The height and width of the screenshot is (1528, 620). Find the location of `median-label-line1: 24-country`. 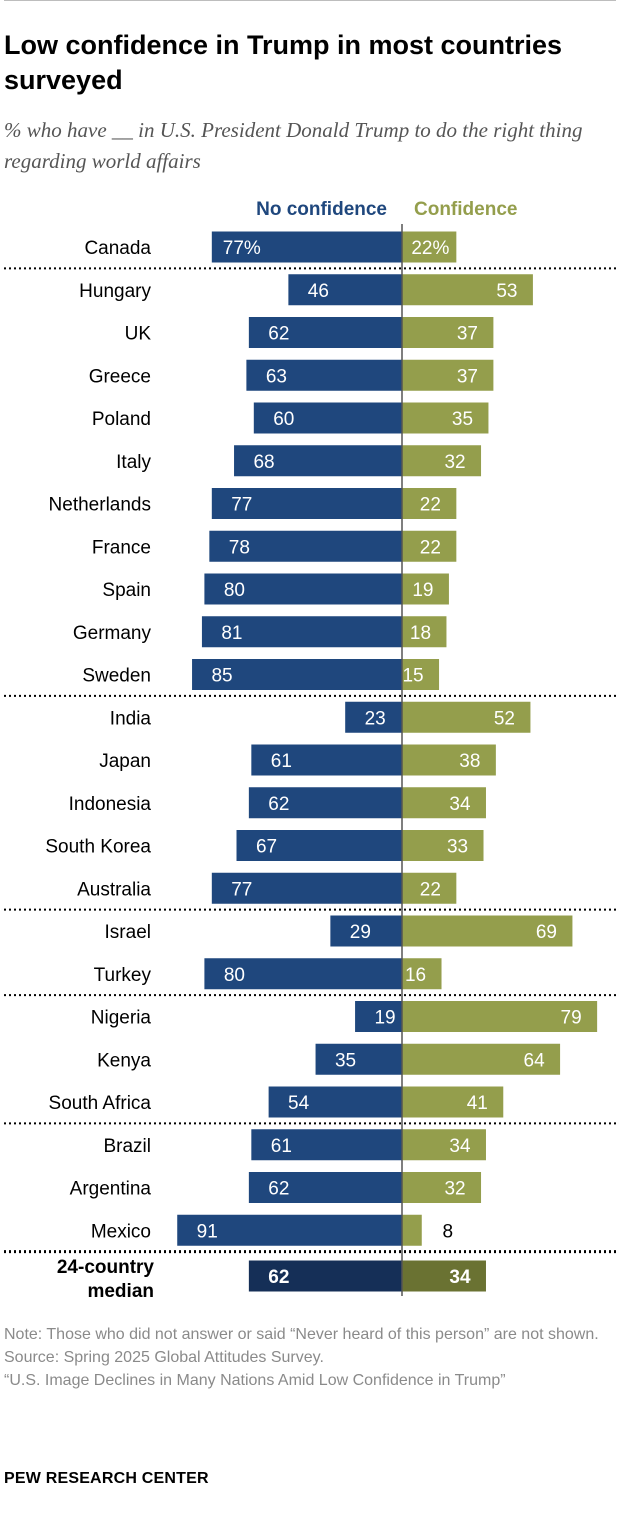

median-label-line1: 24-country is located at coordinates (106, 1267).